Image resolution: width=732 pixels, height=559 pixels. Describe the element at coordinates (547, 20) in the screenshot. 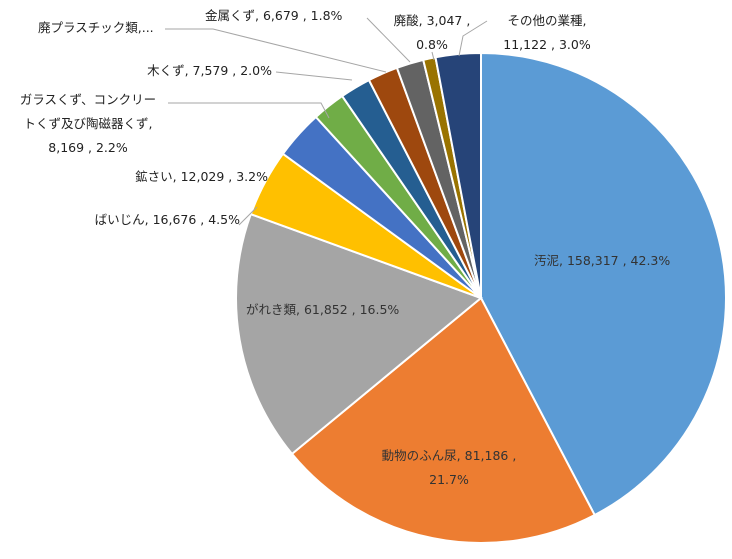

I see `label-sonota-line1: その他の業種,` at that location.